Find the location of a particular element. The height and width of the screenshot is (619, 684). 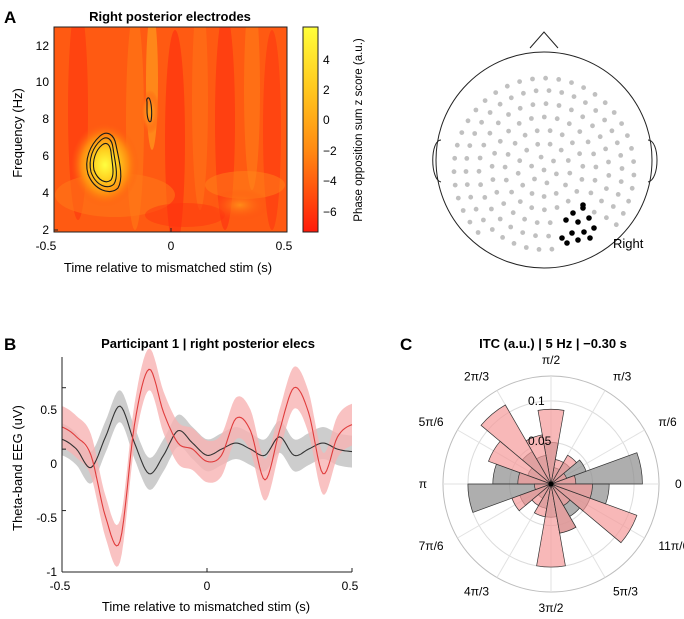

polar-angle-label: 3π/2 is located at coordinates (551, 608).